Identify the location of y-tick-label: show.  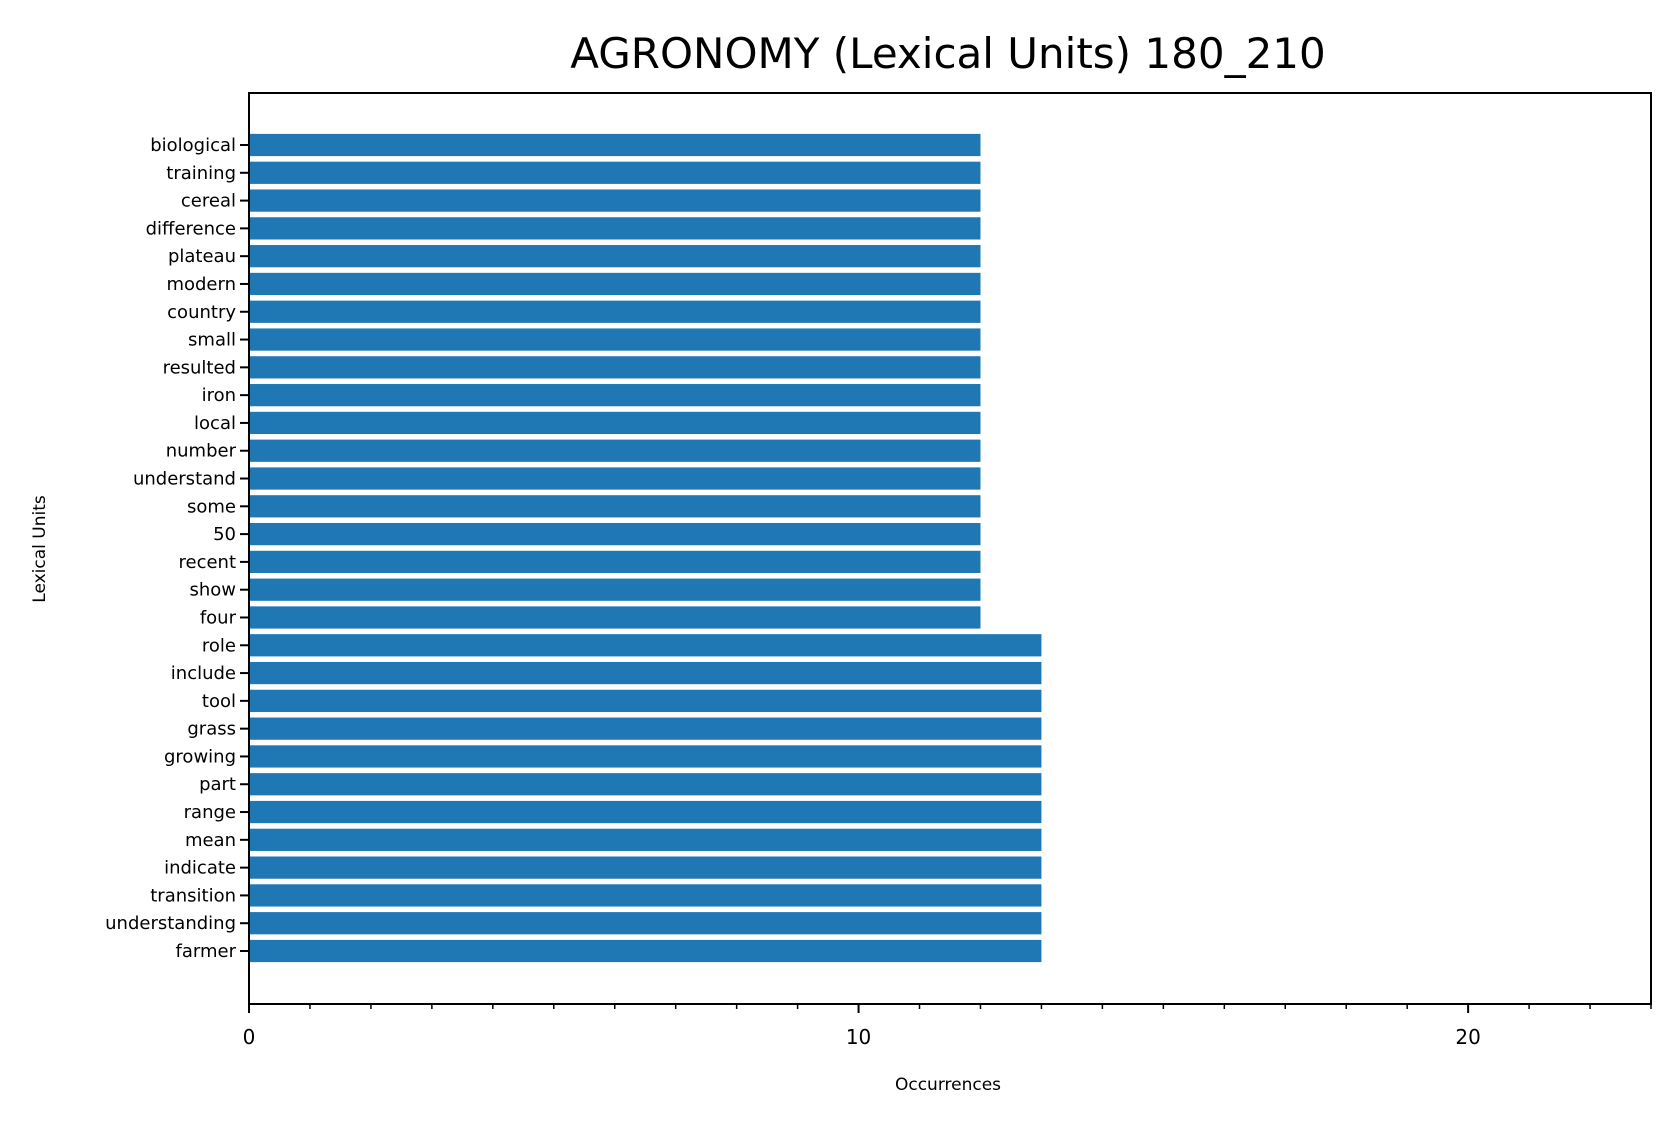
(212, 590).